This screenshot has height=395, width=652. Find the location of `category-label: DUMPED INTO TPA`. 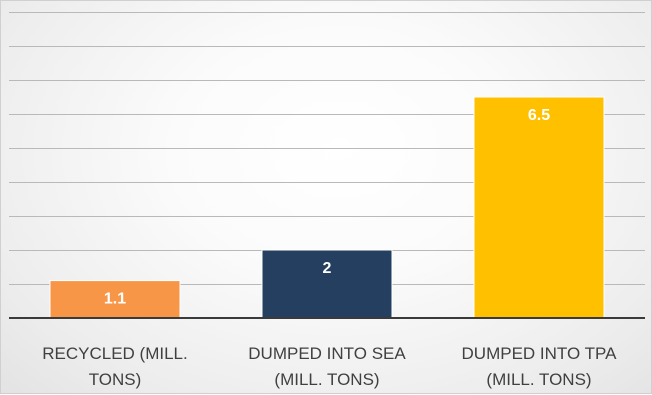

category-label: DUMPED INTO TPA is located at coordinates (540, 353).